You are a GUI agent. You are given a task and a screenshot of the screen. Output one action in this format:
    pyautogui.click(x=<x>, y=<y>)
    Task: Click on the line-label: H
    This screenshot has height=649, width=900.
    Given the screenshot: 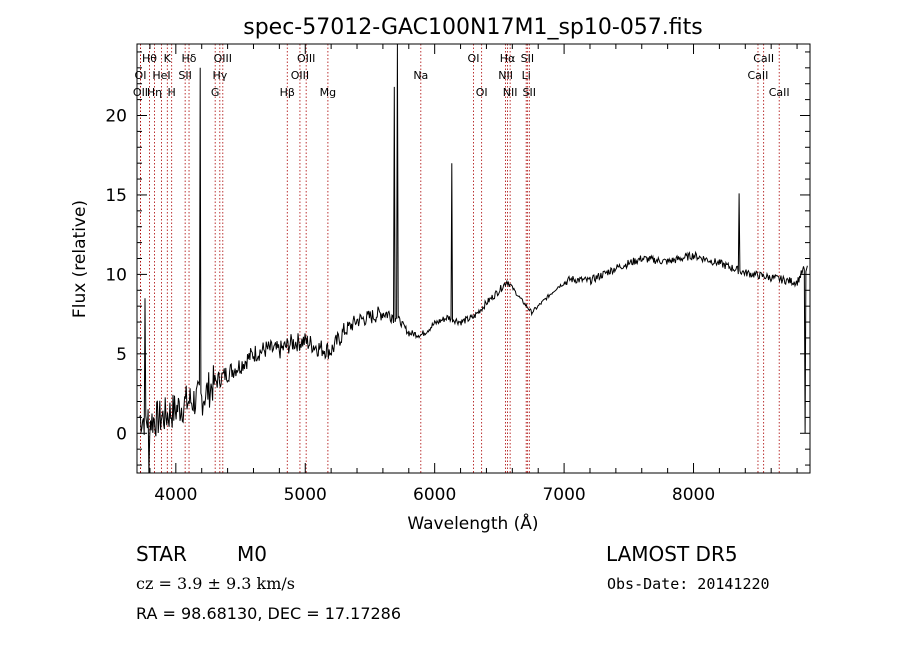 What is the action you would take?
    pyautogui.click(x=172, y=92)
    